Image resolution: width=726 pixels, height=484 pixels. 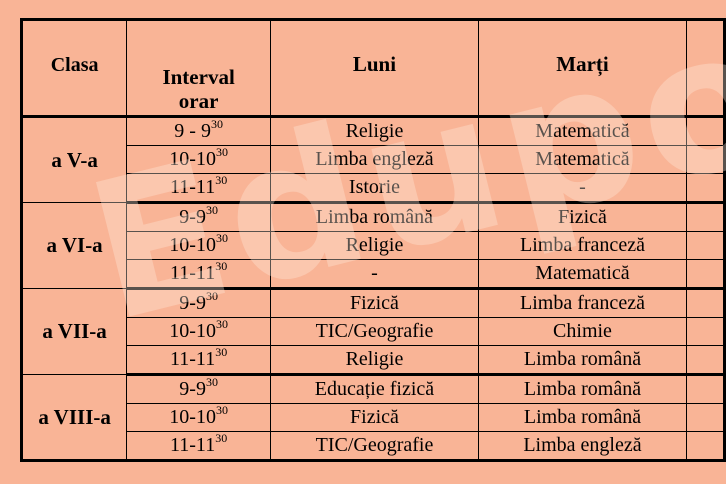 I want to click on header-luni: Luni, so click(x=374, y=68).